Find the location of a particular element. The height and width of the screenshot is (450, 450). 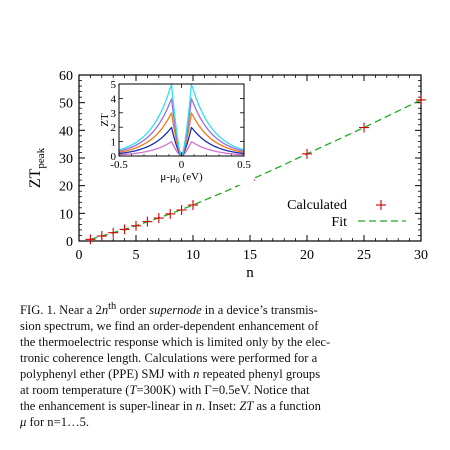

y-axis-label: ZTpeak is located at coordinates (37, 167).